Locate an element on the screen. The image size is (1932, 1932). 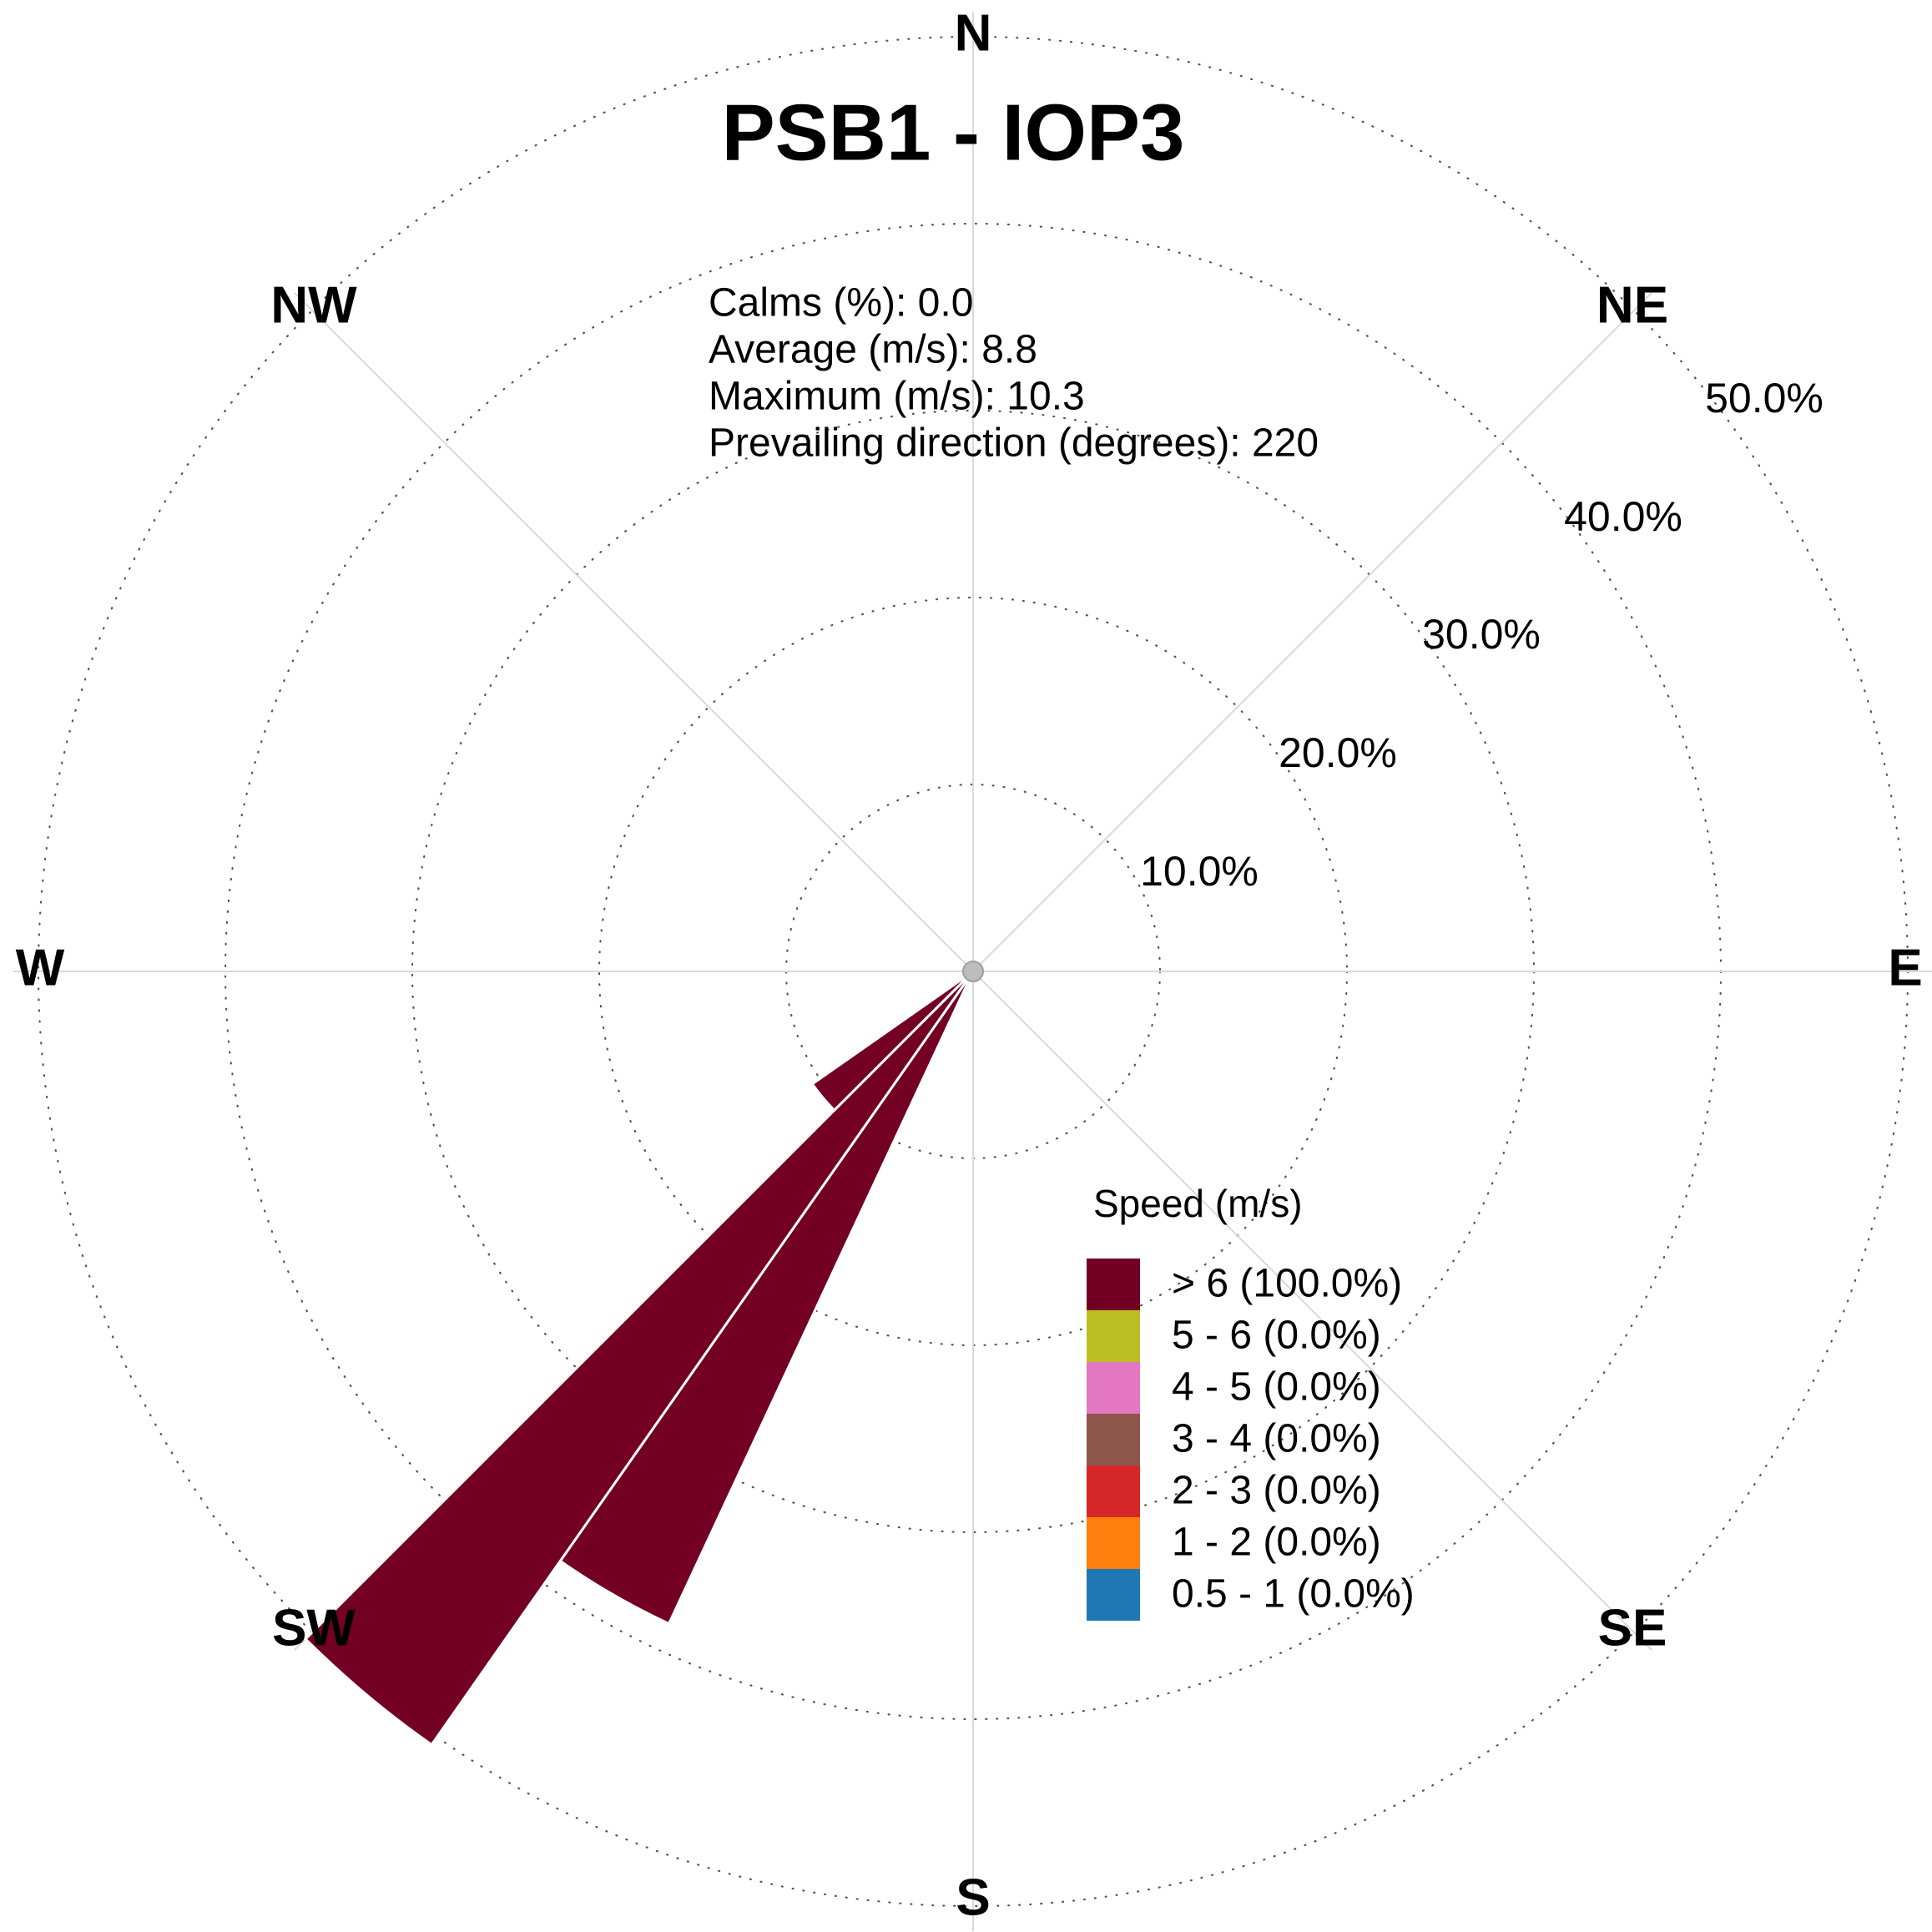
legend-title: Speed (m/s) is located at coordinates (1198, 1204).